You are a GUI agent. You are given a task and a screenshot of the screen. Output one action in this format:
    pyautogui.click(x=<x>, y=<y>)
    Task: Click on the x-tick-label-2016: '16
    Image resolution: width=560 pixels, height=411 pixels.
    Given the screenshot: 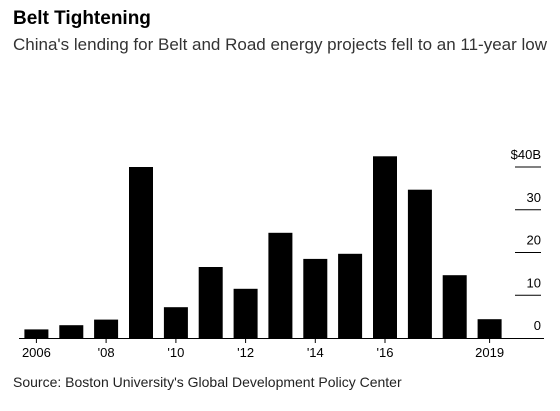 What is the action you would take?
    pyautogui.click(x=385, y=352)
    